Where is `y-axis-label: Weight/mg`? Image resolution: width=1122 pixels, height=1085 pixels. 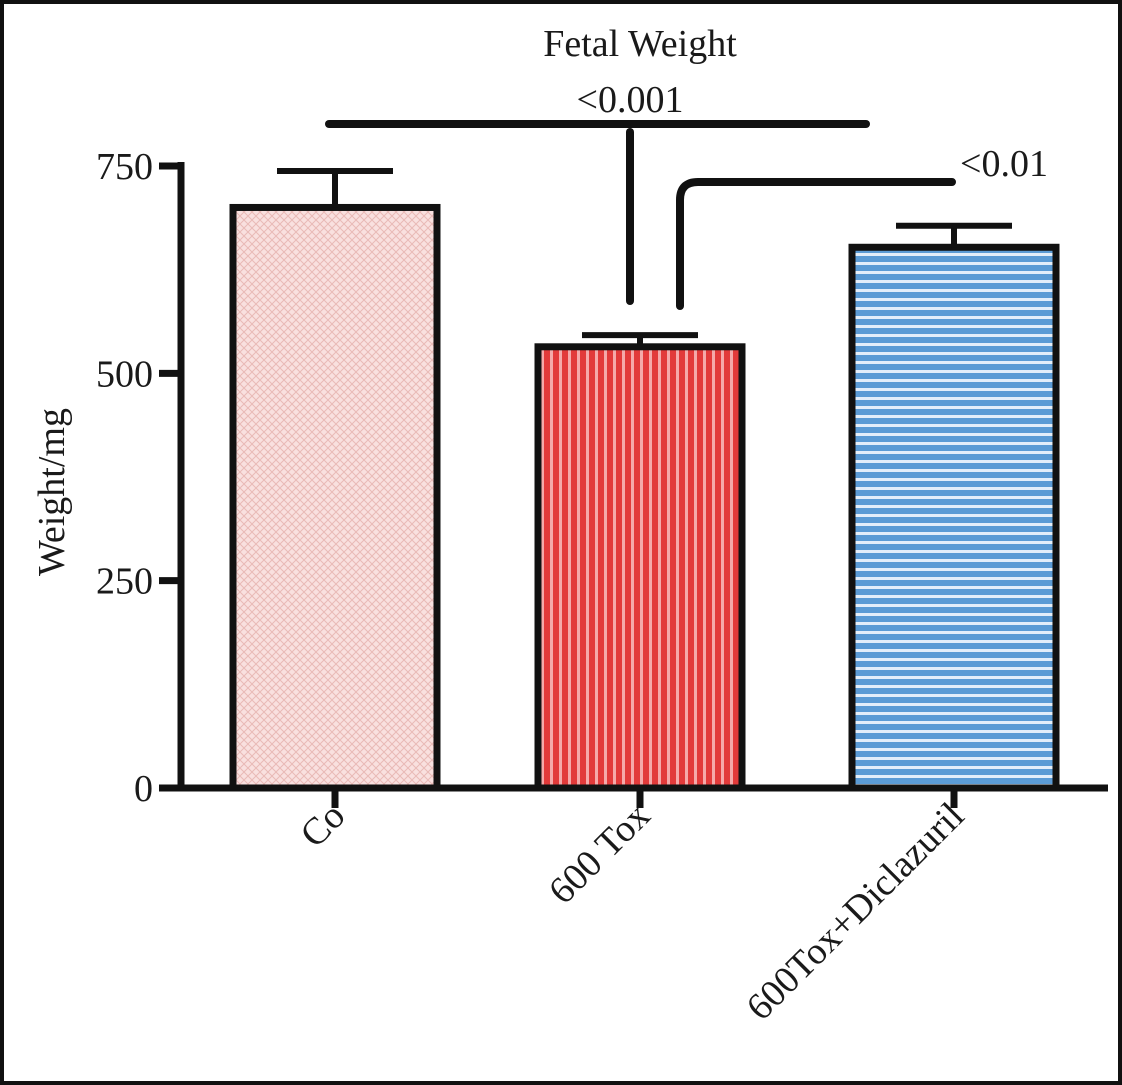
y-axis-label: Weight/mg is located at coordinates (52, 492).